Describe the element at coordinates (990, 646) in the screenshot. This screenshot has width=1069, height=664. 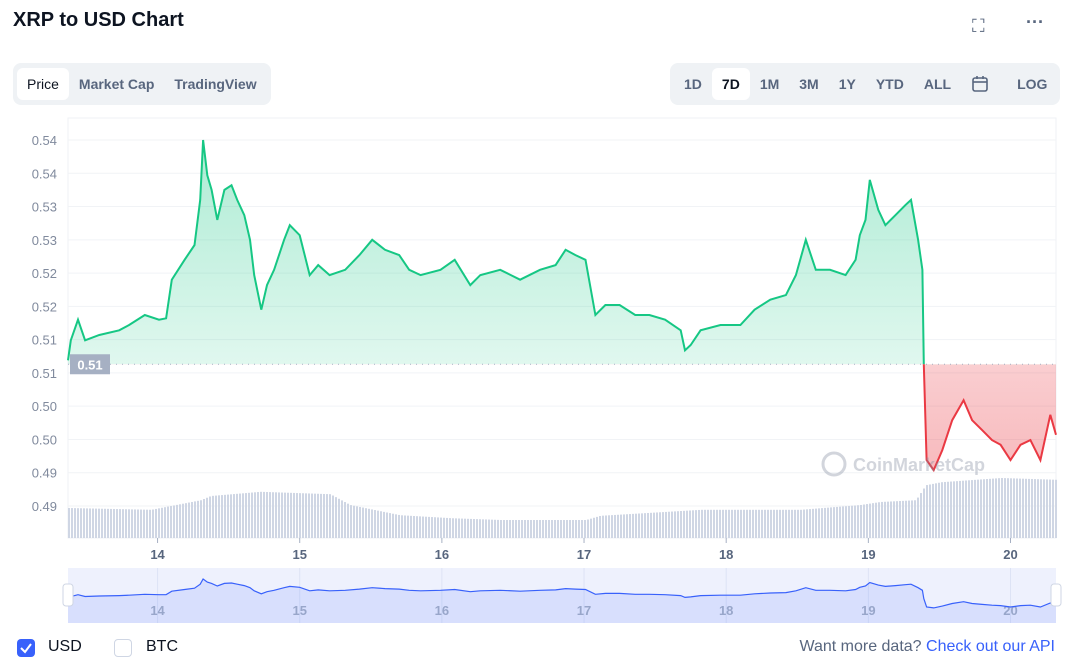
I see `api-link: Check out our API` at that location.